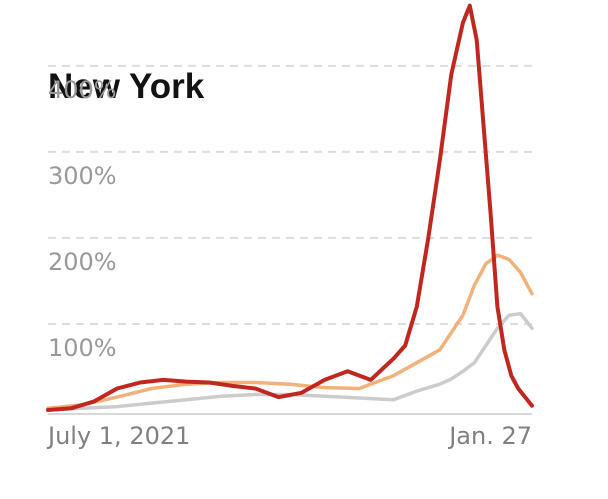  What do you see at coordinates (82, 262) in the screenshot?
I see `y-tick-label-200: 200%` at bounding box center [82, 262].